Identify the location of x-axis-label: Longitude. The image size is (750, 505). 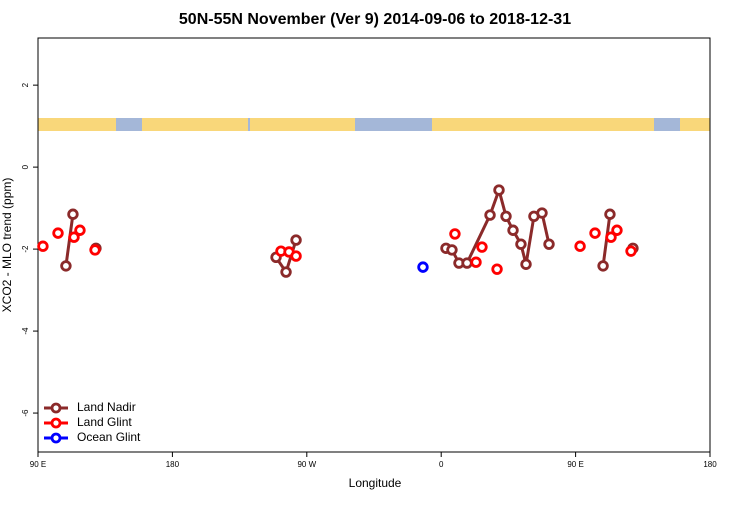
(375, 483).